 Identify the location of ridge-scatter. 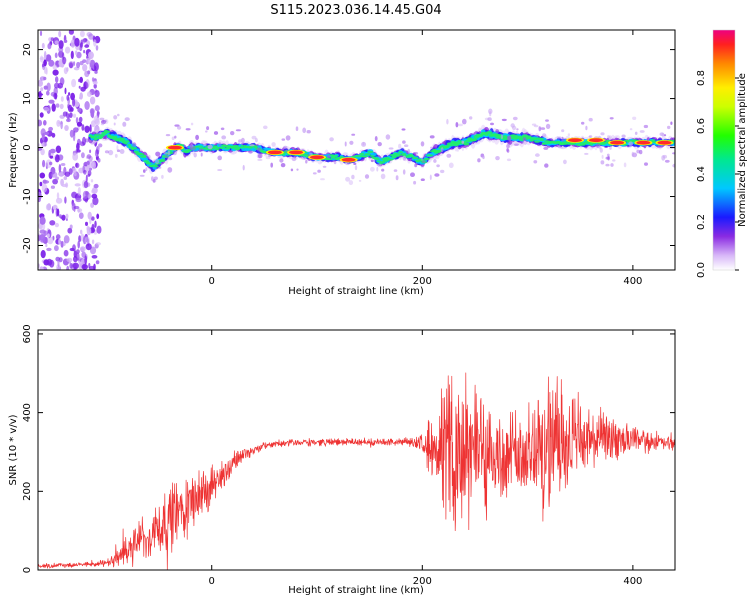
(381, 147).